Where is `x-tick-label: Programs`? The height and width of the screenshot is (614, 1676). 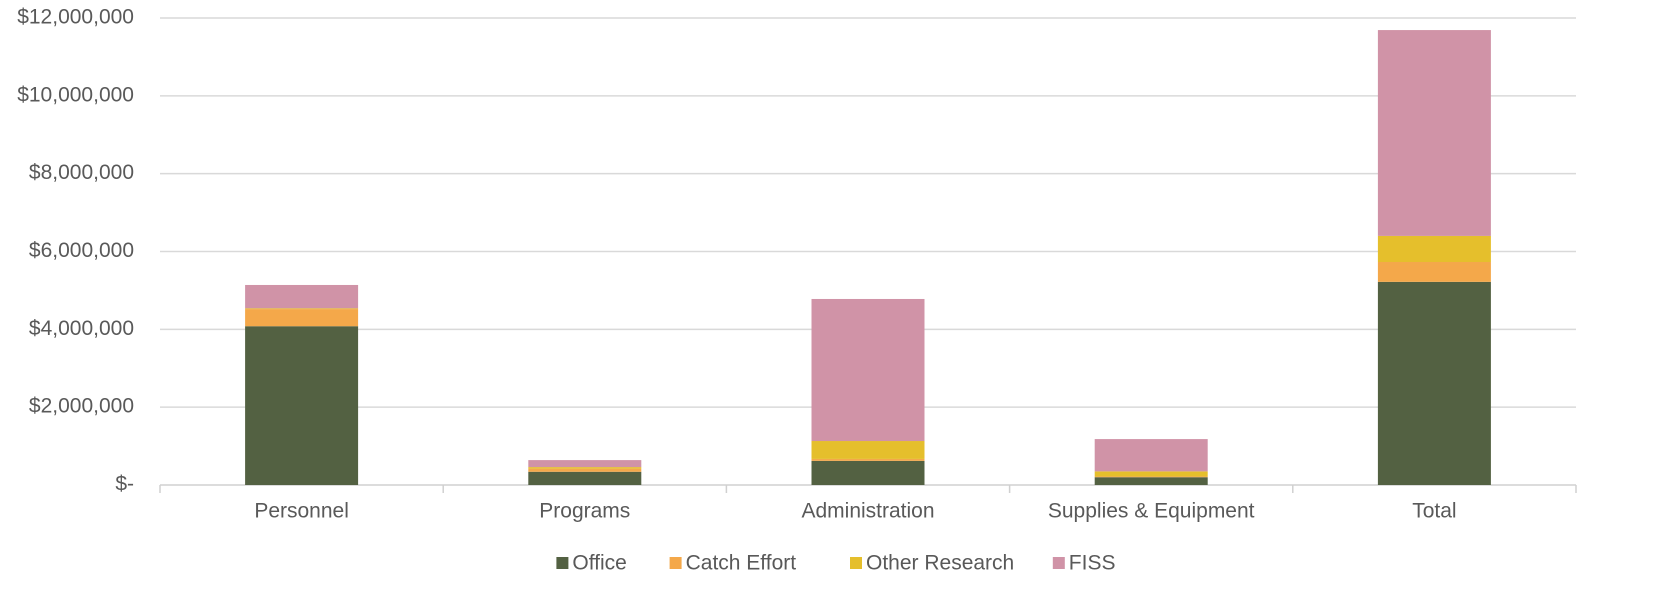 x-tick-label: Programs is located at coordinates (584, 511).